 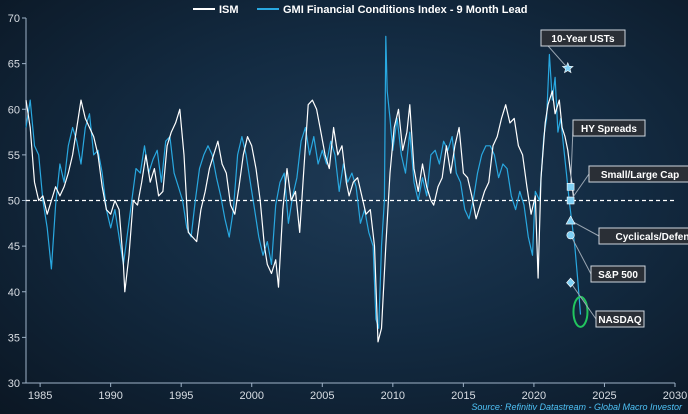 What do you see at coordinates (14, 110) in the screenshot?
I see `y-tick-label: 60` at bounding box center [14, 110].